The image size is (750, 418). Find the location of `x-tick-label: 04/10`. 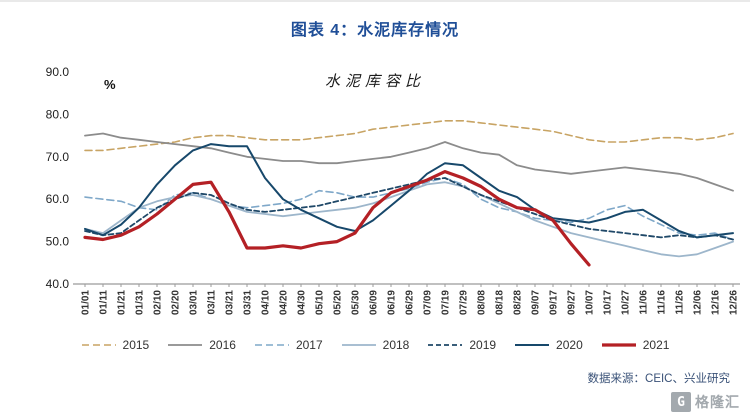

x-tick-label: 04/10 is located at coordinates (266, 302).